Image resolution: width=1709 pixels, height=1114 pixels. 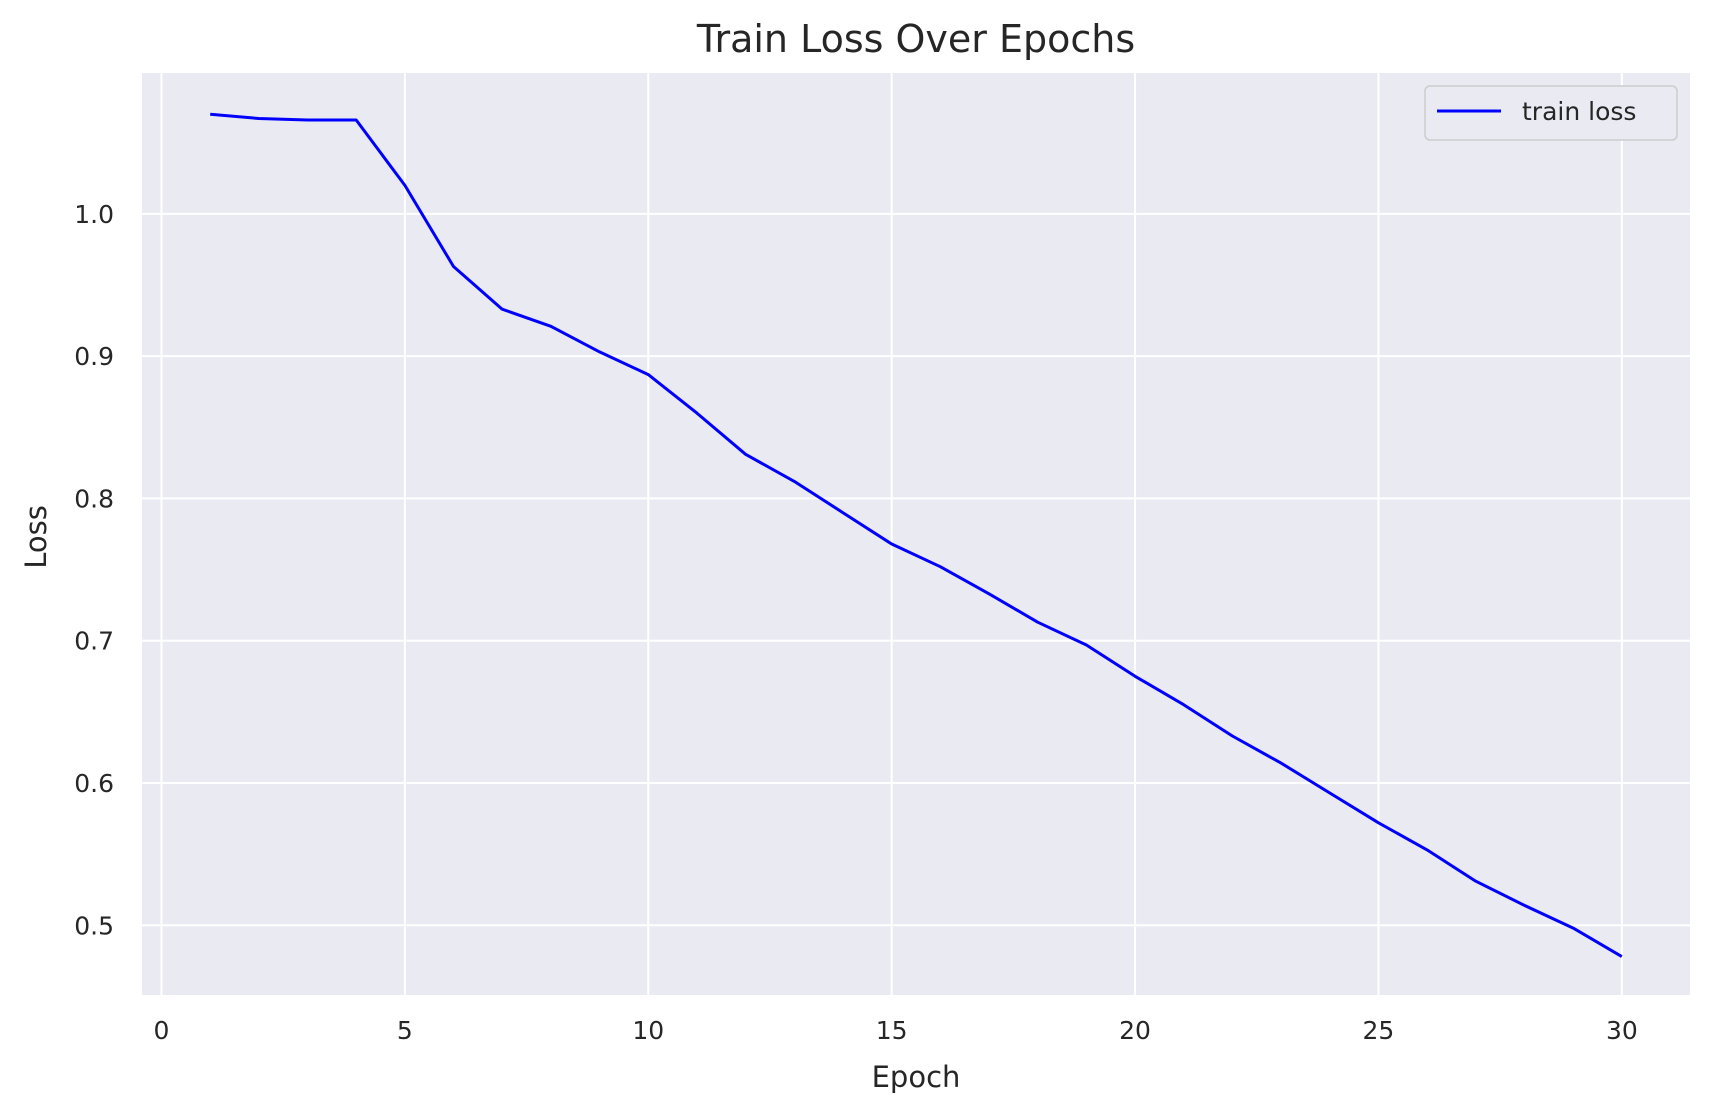 What do you see at coordinates (94, 498) in the screenshot?
I see `y-tick-label: 0.8` at bounding box center [94, 498].